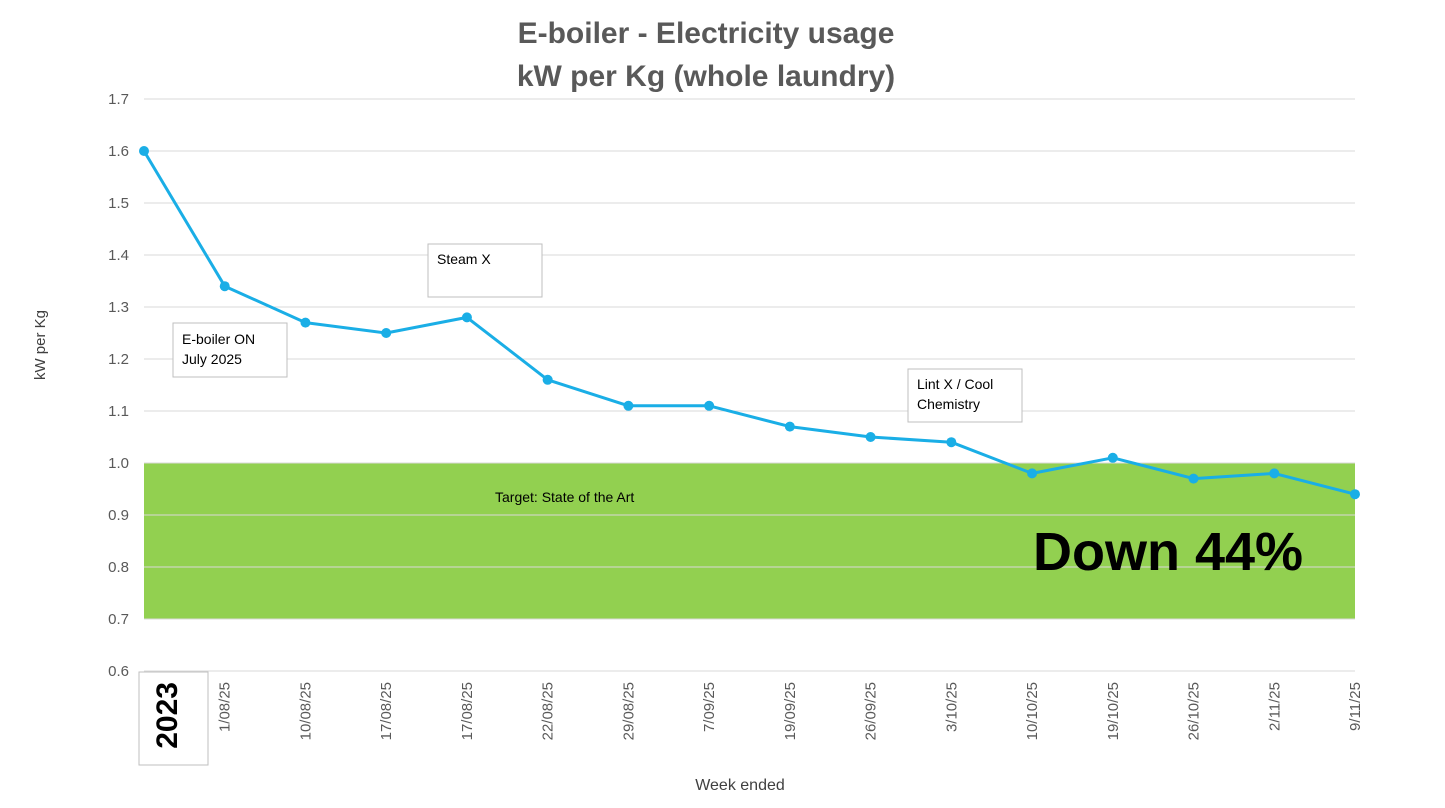 The image size is (1445, 808). I want to click on y-tick-label: 1.2, so click(118, 359).